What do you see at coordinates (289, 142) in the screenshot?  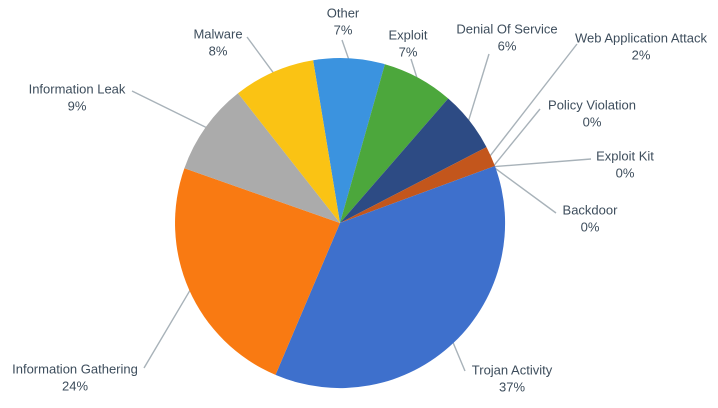 I see `pie-slice-malware` at bounding box center [289, 142].